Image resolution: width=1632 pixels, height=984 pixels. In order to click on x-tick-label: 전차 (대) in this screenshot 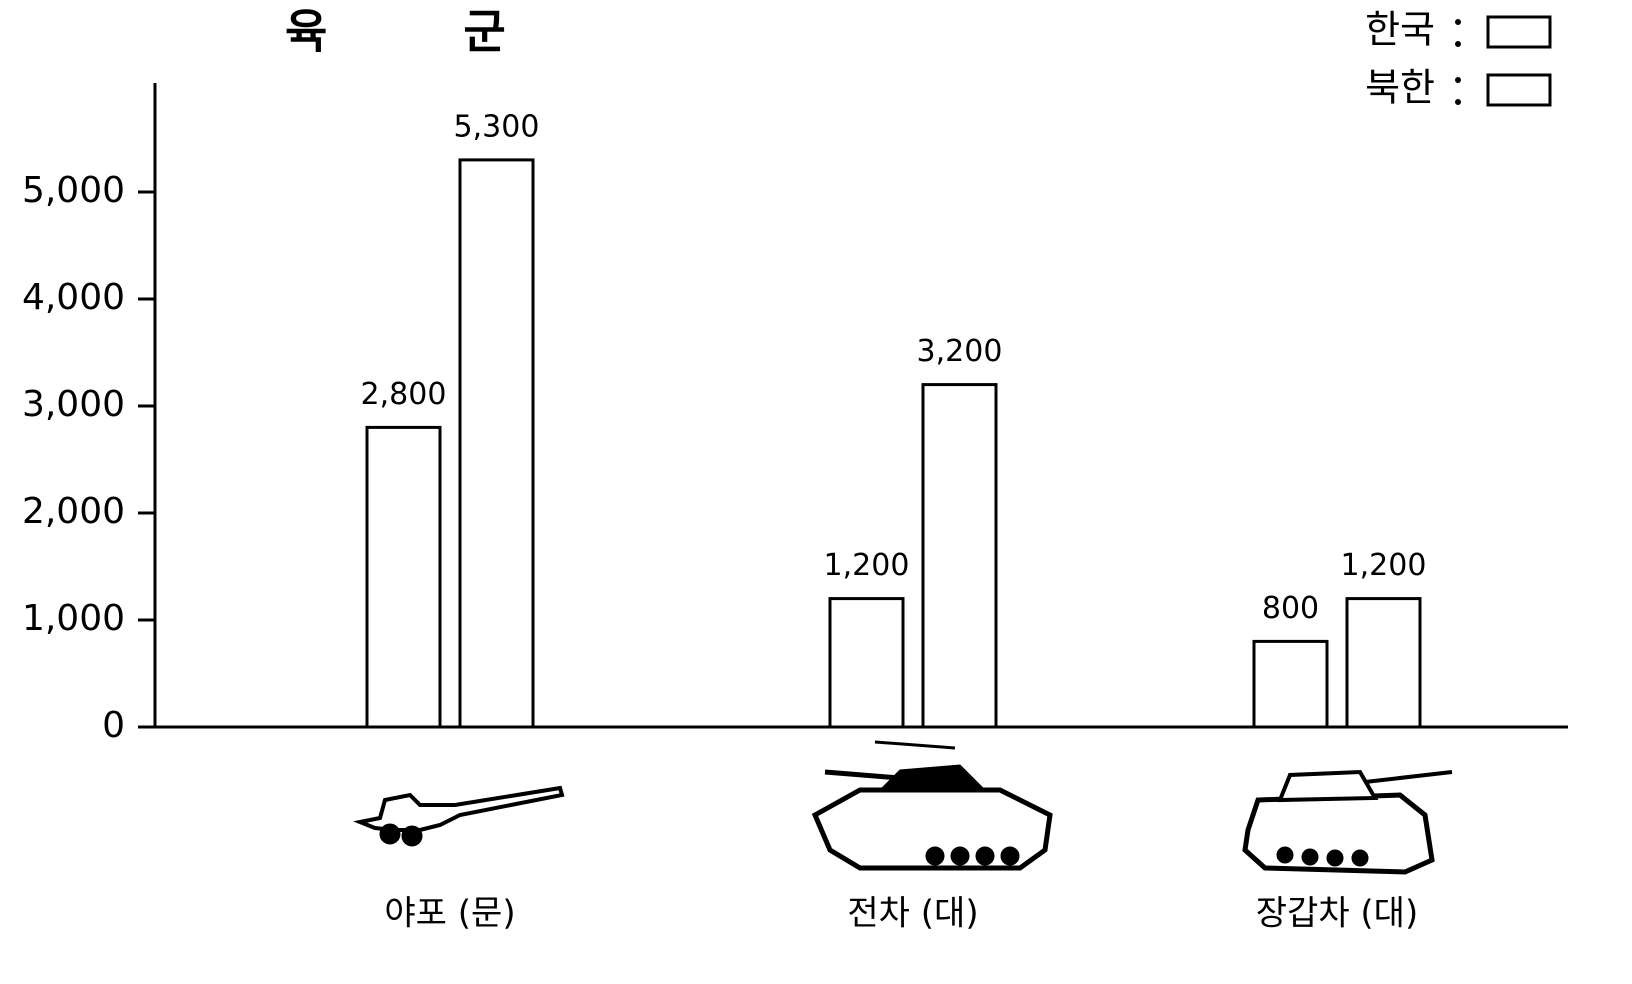, I will do `click(912, 914)`.